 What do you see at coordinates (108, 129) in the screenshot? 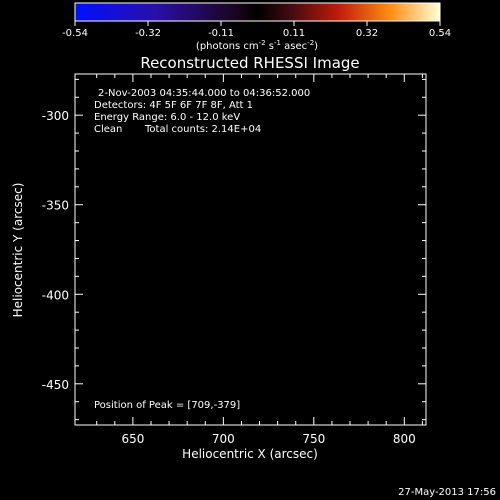
I see `info-method: Clean` at bounding box center [108, 129].